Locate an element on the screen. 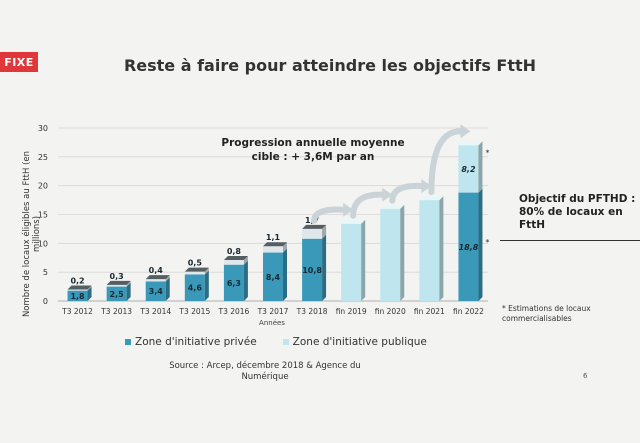 The image size is (640, 443). y-tick-label: 0 is located at coordinates (45, 301).